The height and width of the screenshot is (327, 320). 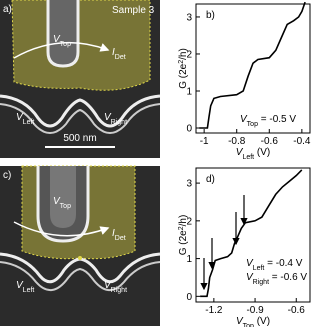 What do you see at coordinates (277, 119) in the screenshot?
I see `text-part: = -0.5 V` at bounding box center [277, 119].